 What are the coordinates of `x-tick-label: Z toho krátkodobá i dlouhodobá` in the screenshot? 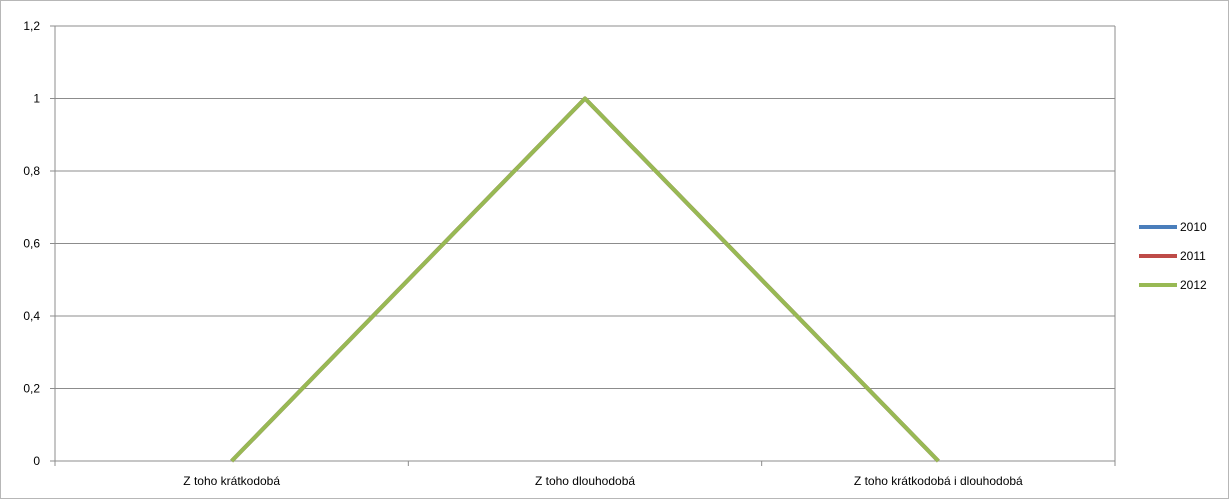 It's located at (938, 481).